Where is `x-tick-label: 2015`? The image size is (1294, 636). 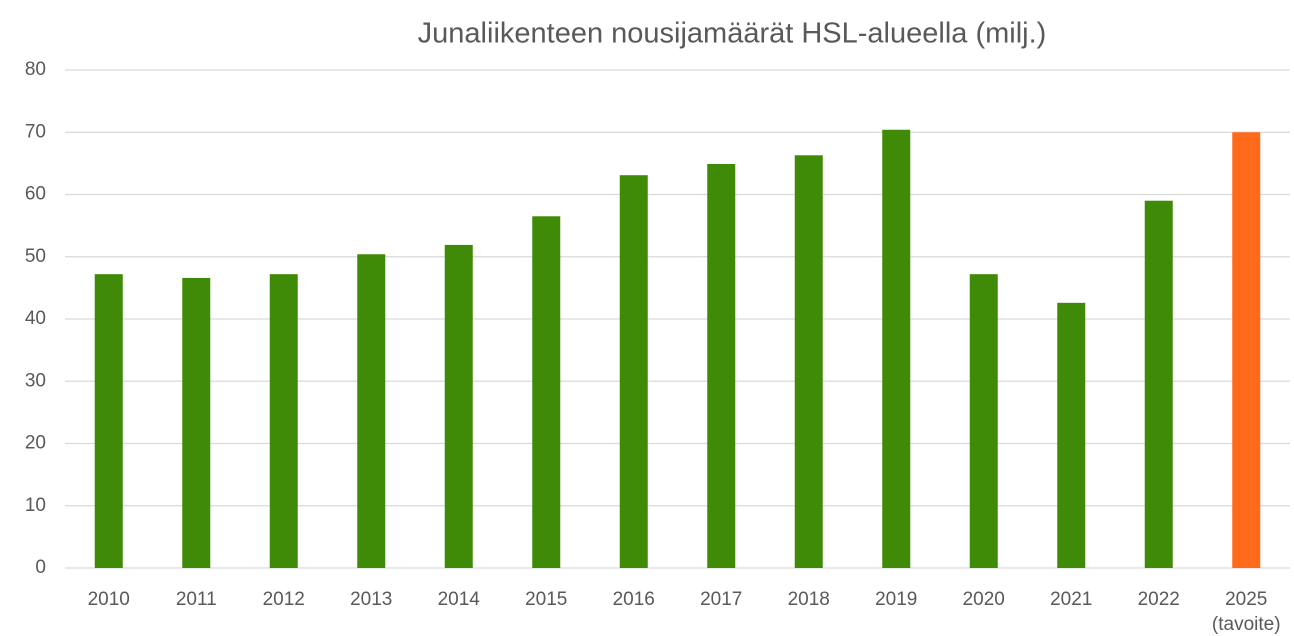
x-tick-label: 2015 is located at coordinates (546, 599).